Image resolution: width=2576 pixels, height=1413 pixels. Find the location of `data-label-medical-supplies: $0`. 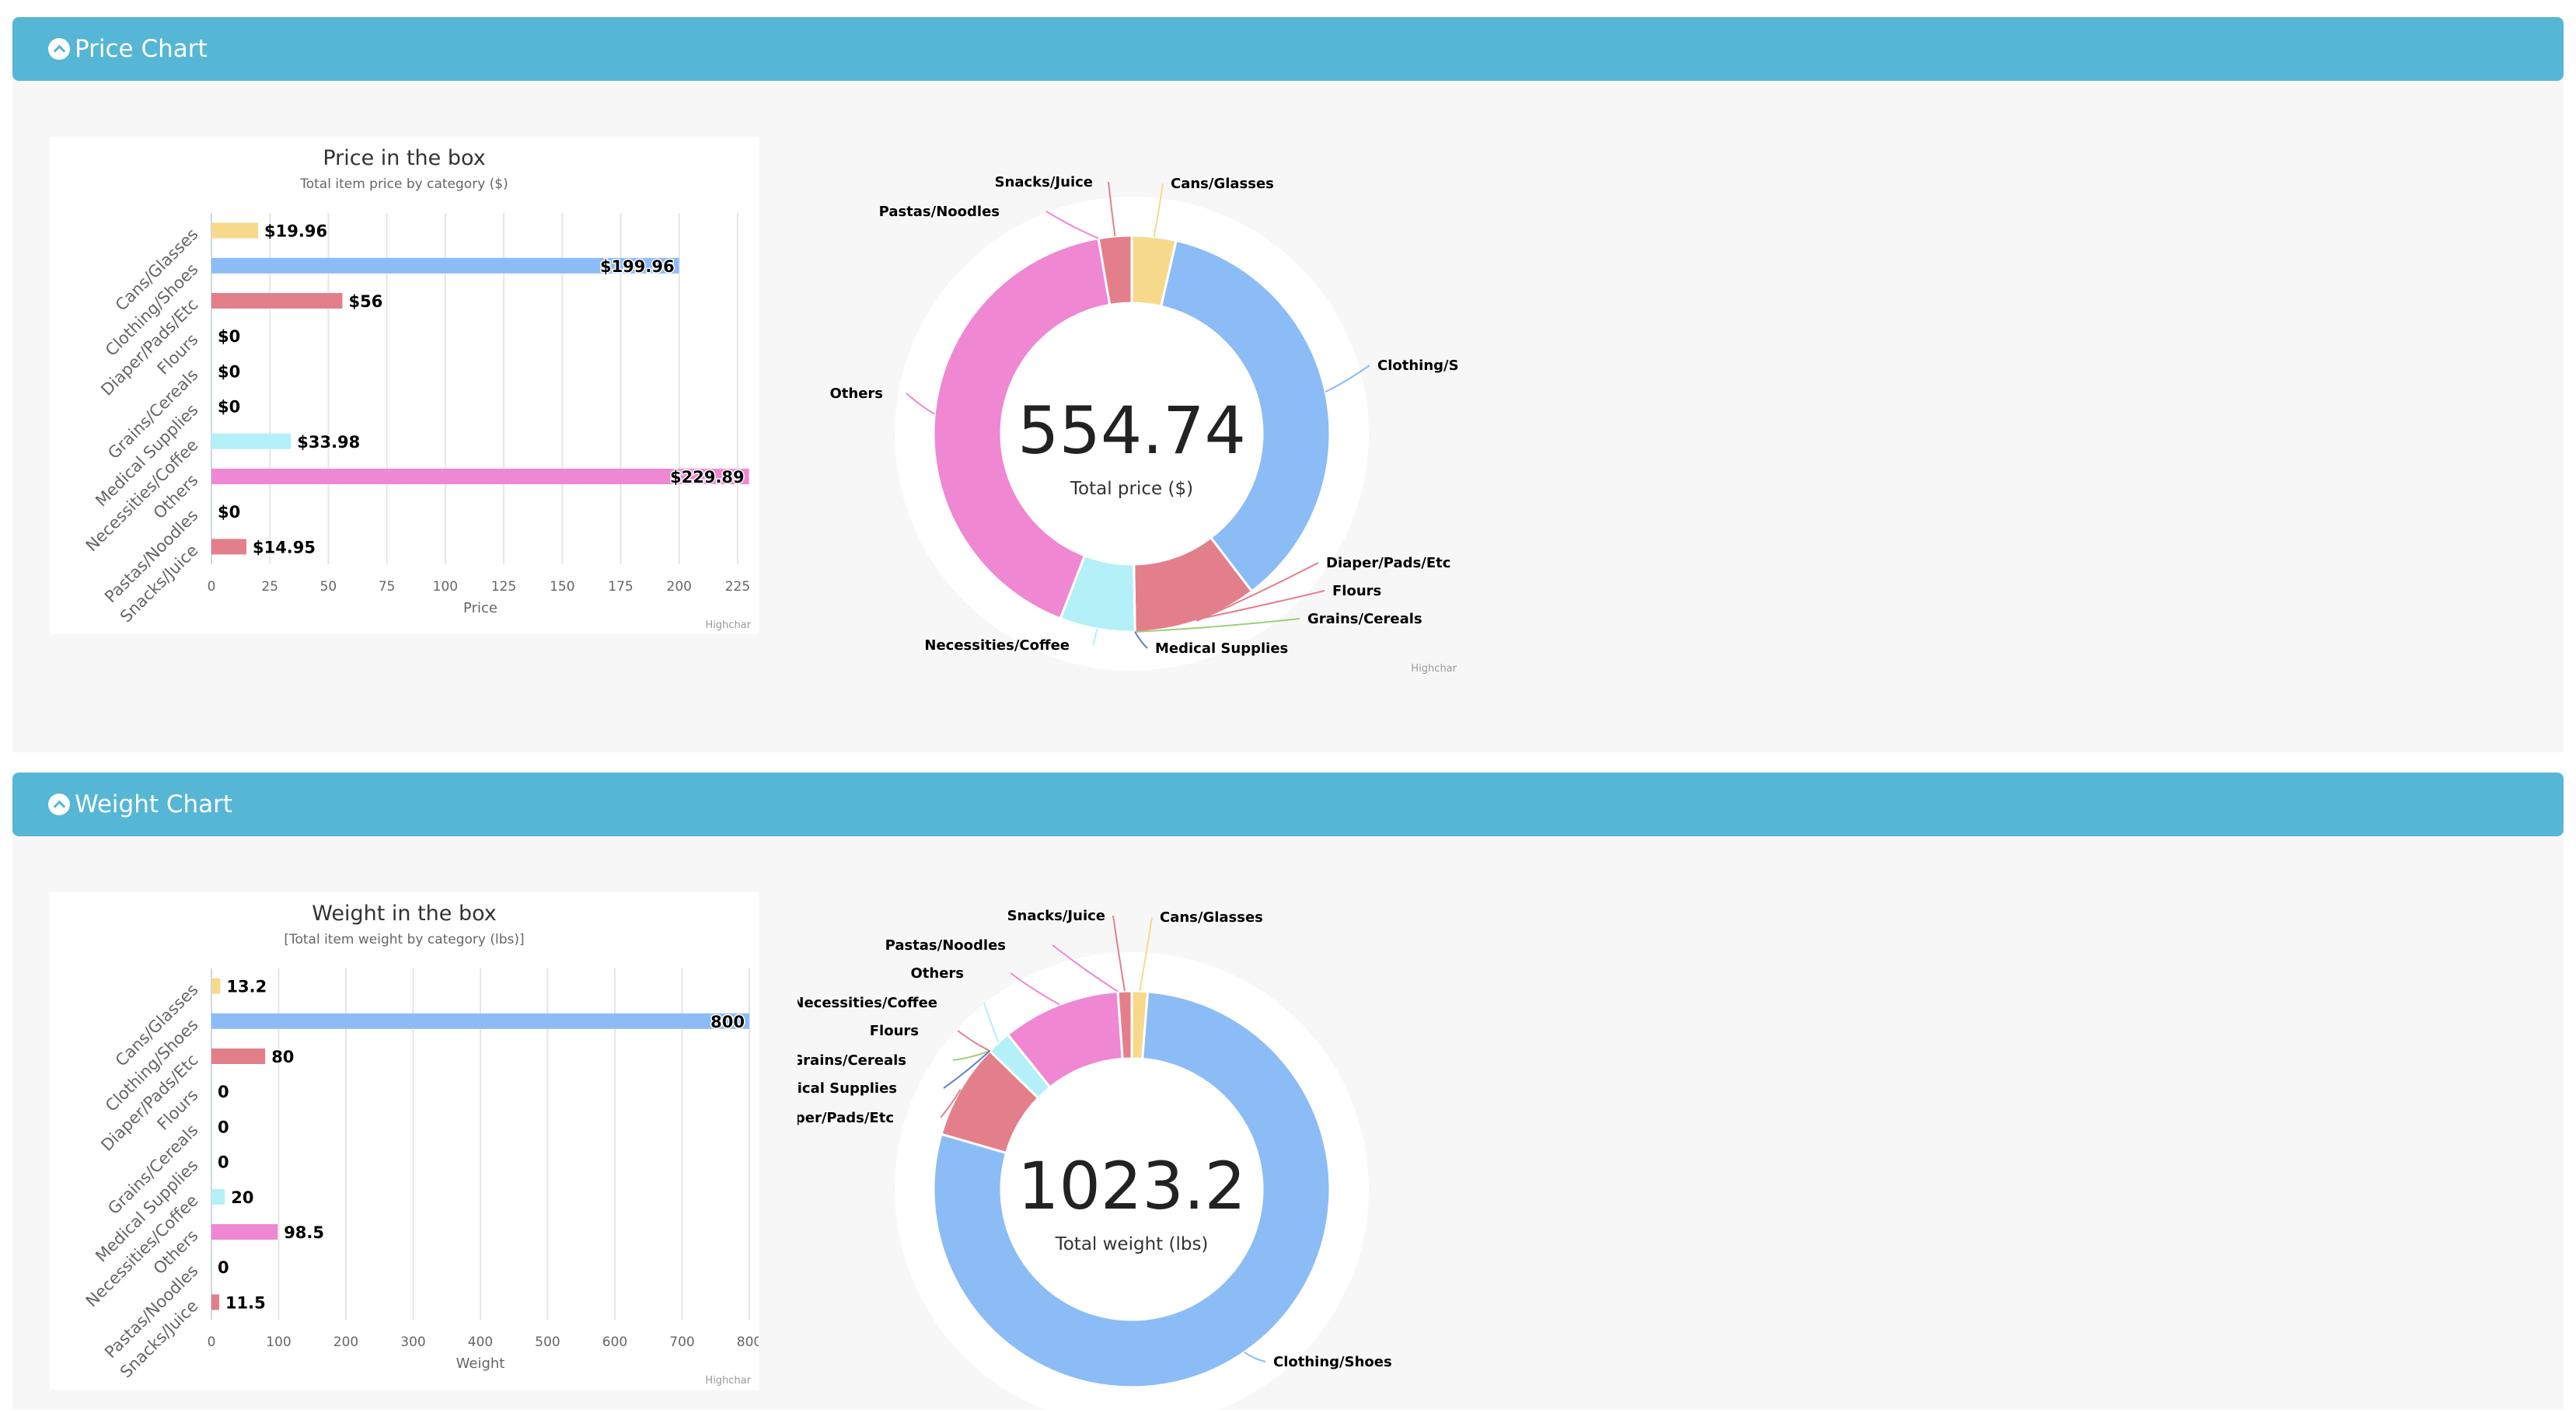

data-label-medical-supplies: $0 is located at coordinates (229, 407).